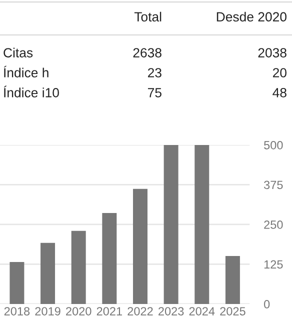 This screenshot has height=320, width=292. I want to click on y-tick-label: 375, so click(273, 185).